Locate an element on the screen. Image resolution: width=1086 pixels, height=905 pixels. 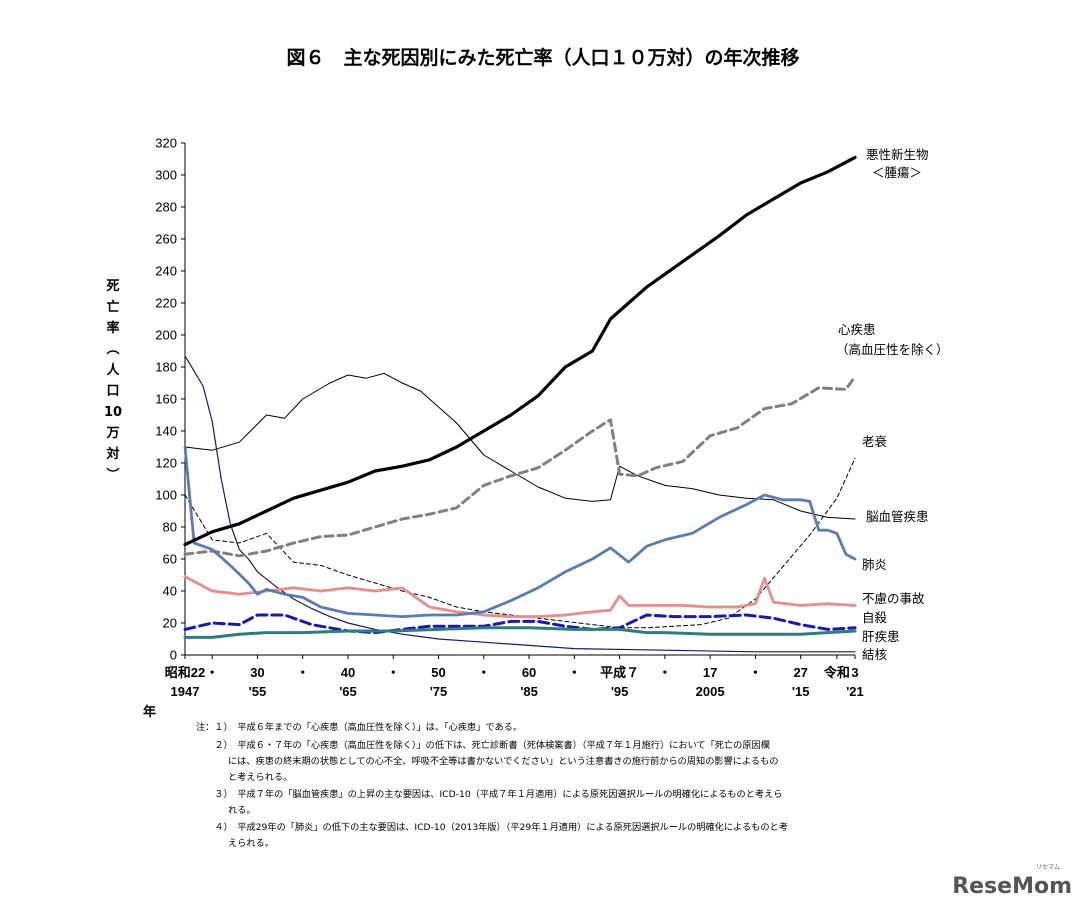
note-line: 注：１） 平成６年までの「心疾患（高血圧性を除く）」は、「心疾患」である。 is located at coordinates (359, 727).